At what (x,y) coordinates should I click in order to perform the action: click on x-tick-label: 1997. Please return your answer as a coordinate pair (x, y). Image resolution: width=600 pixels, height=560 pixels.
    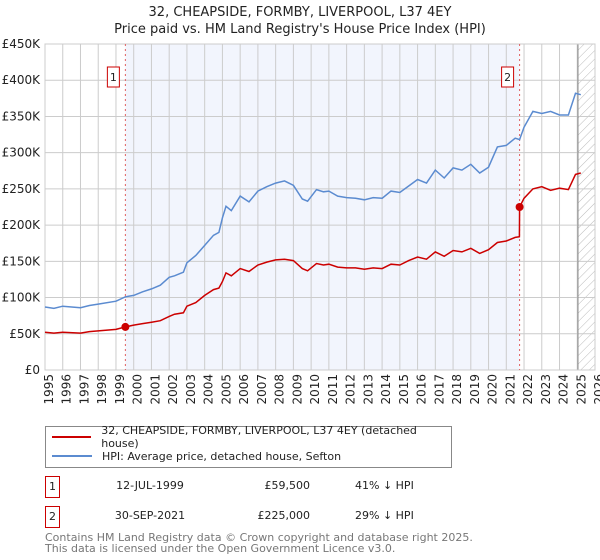
    Looking at the image, I should click on (84, 389).